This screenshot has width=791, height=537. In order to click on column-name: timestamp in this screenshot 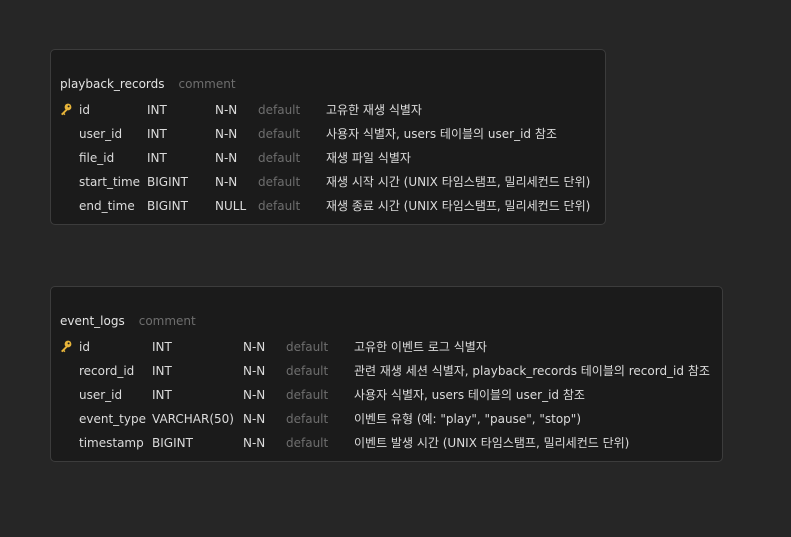, I will do `click(111, 443)`.